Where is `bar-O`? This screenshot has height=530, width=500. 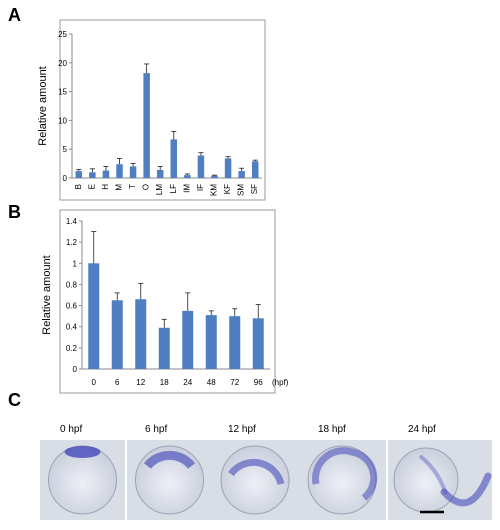
bar-O is located at coordinates (146, 125).